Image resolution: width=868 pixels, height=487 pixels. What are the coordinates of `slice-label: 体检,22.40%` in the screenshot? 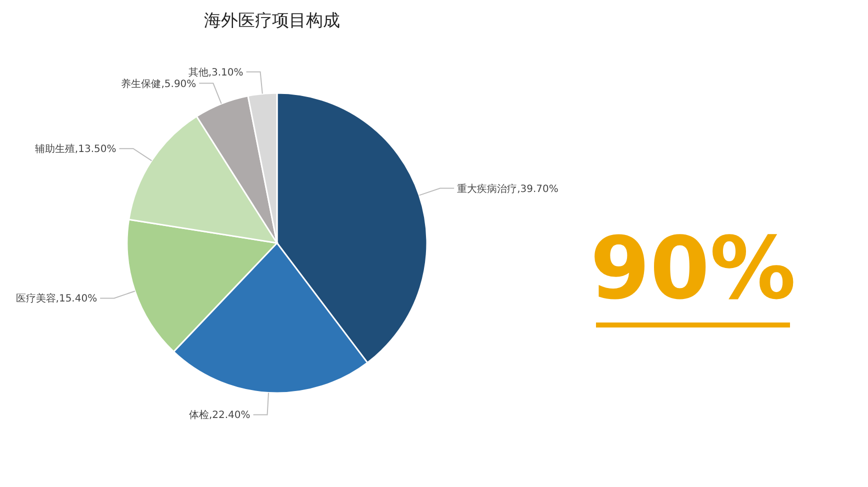 It's located at (219, 415).